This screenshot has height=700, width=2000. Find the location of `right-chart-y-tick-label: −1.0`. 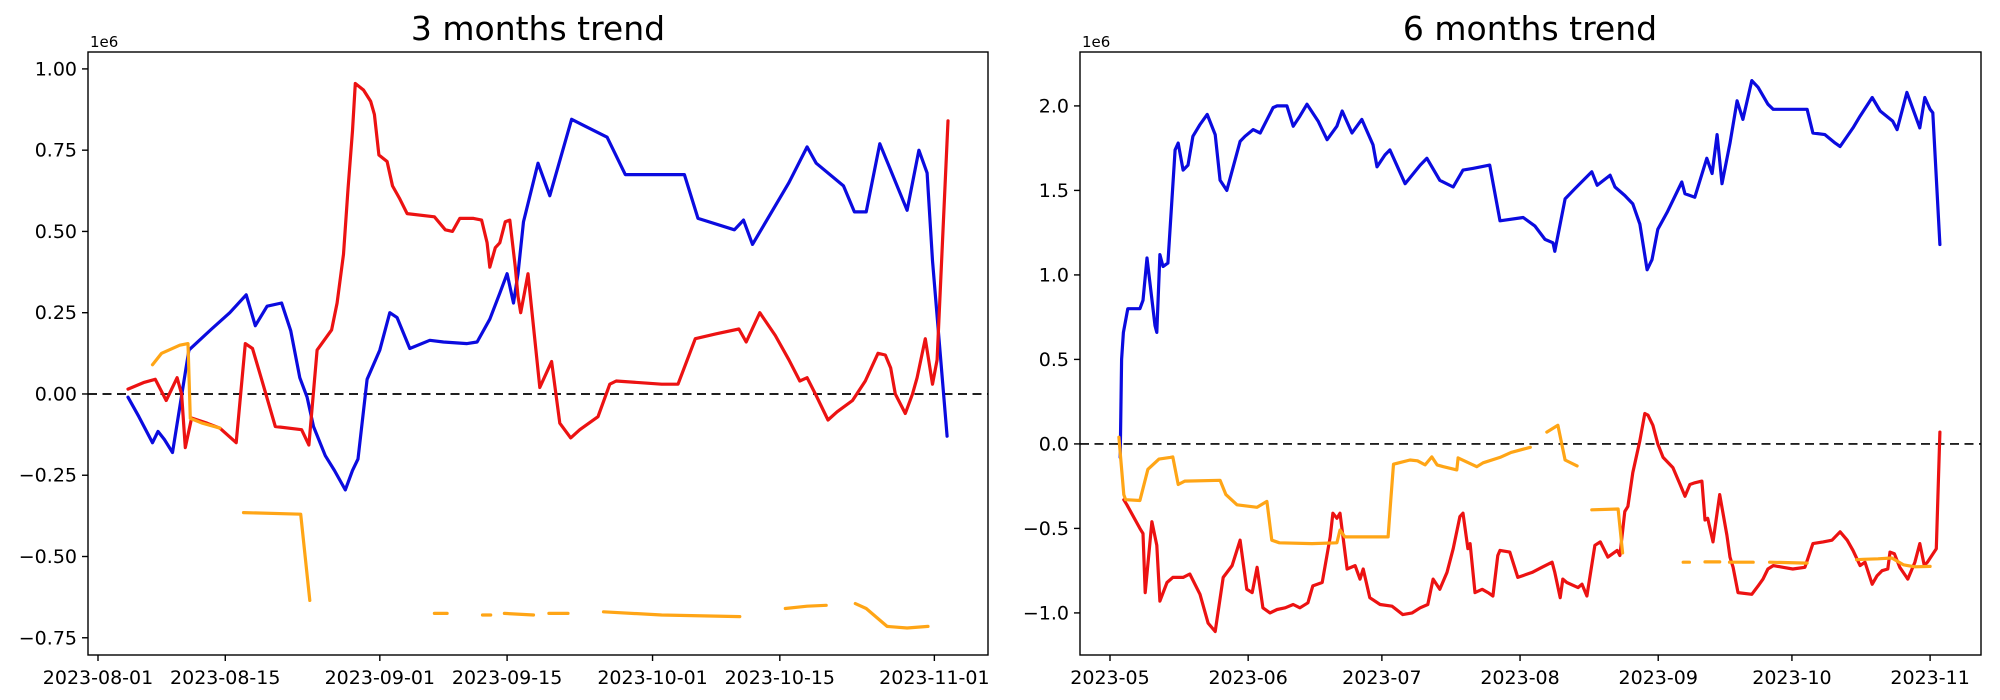

right-chart-y-tick-label: −1.0 is located at coordinates (1046, 613).